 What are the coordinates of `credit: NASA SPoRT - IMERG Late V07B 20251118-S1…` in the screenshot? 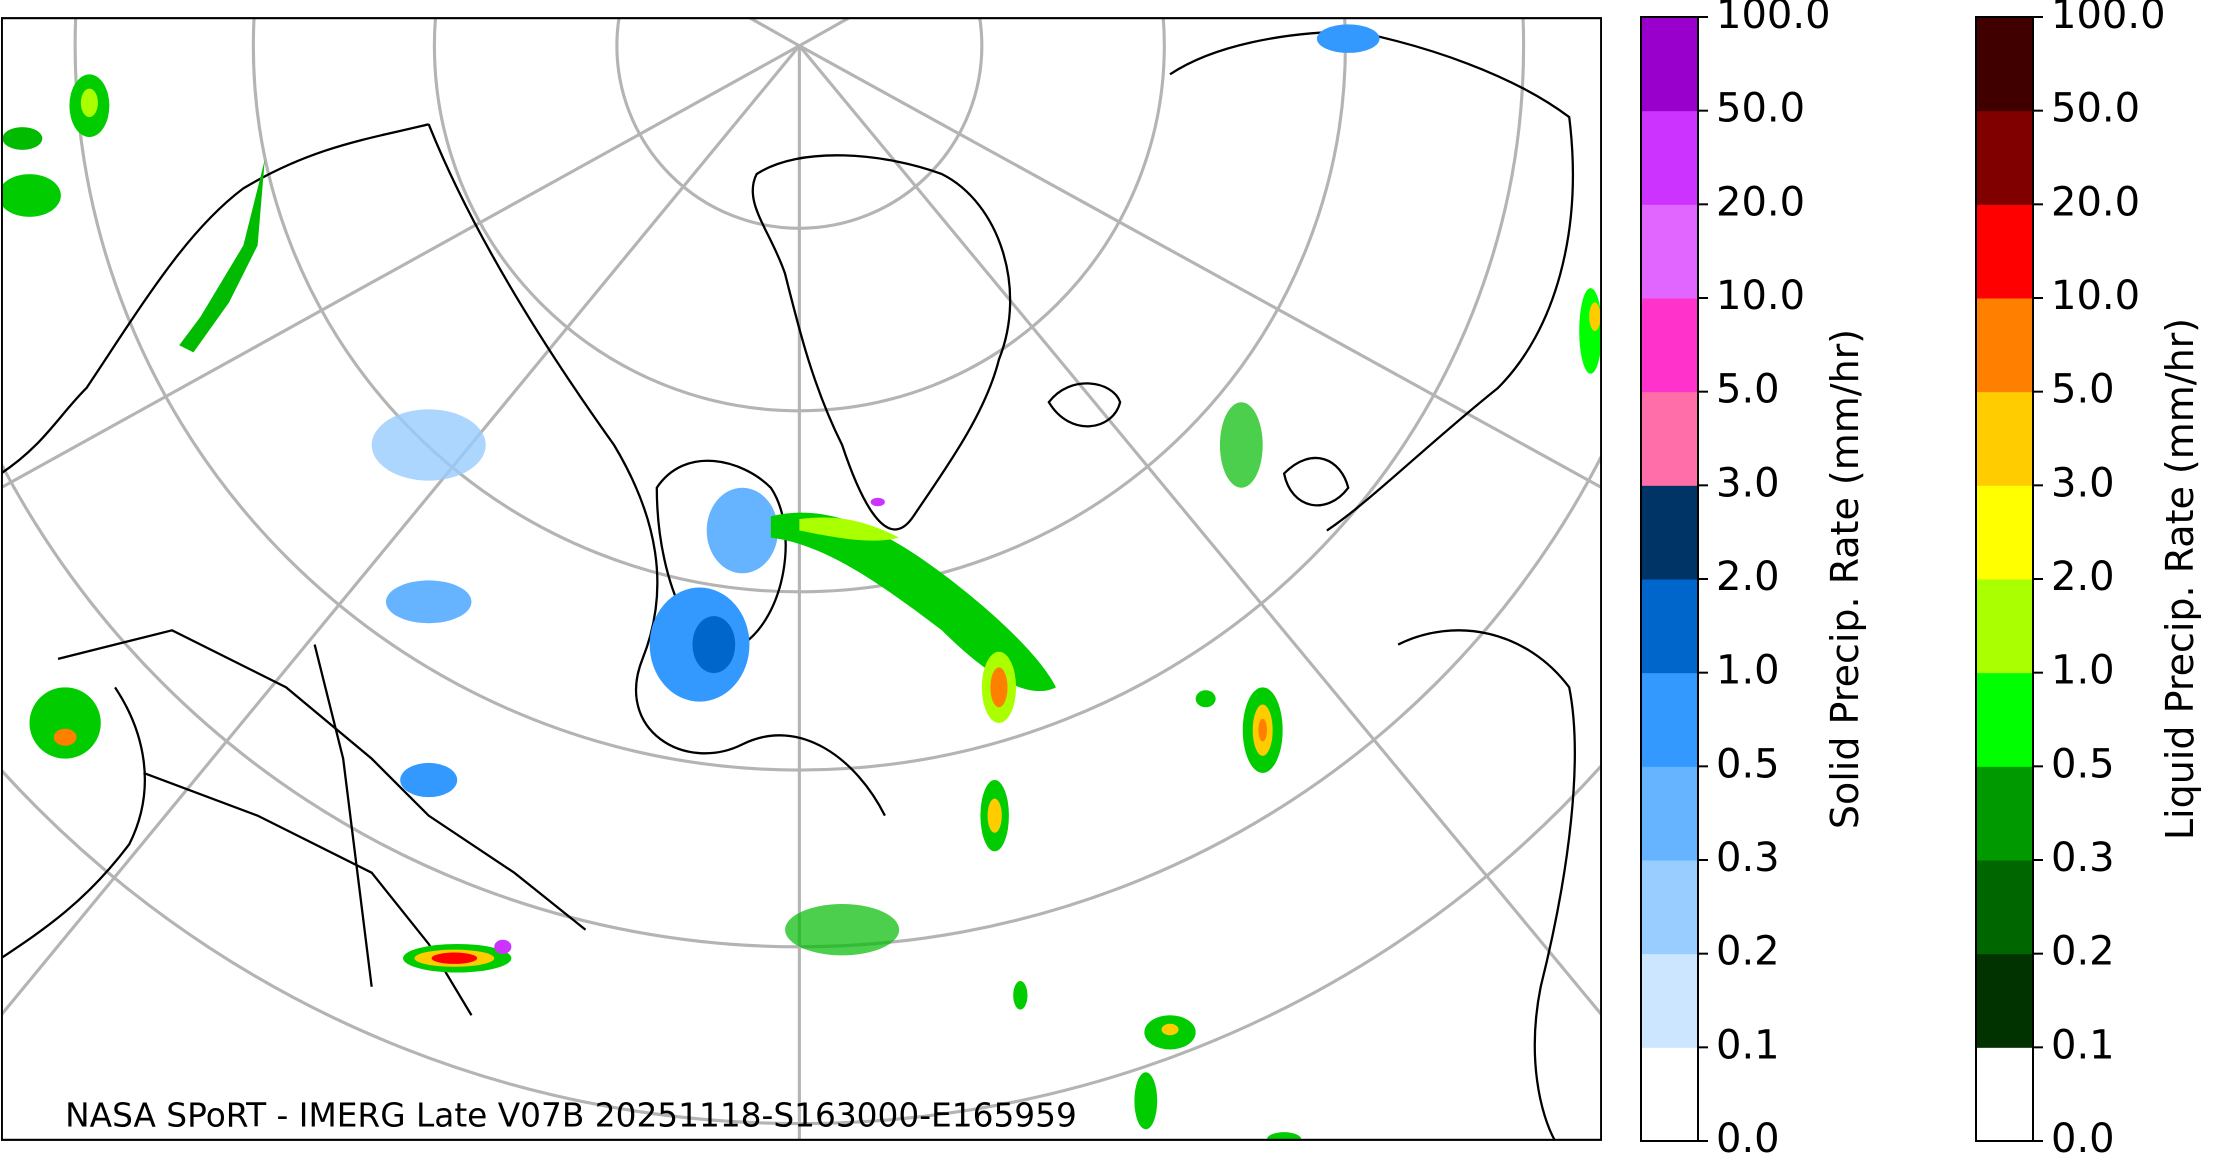 It's located at (571, 1115).